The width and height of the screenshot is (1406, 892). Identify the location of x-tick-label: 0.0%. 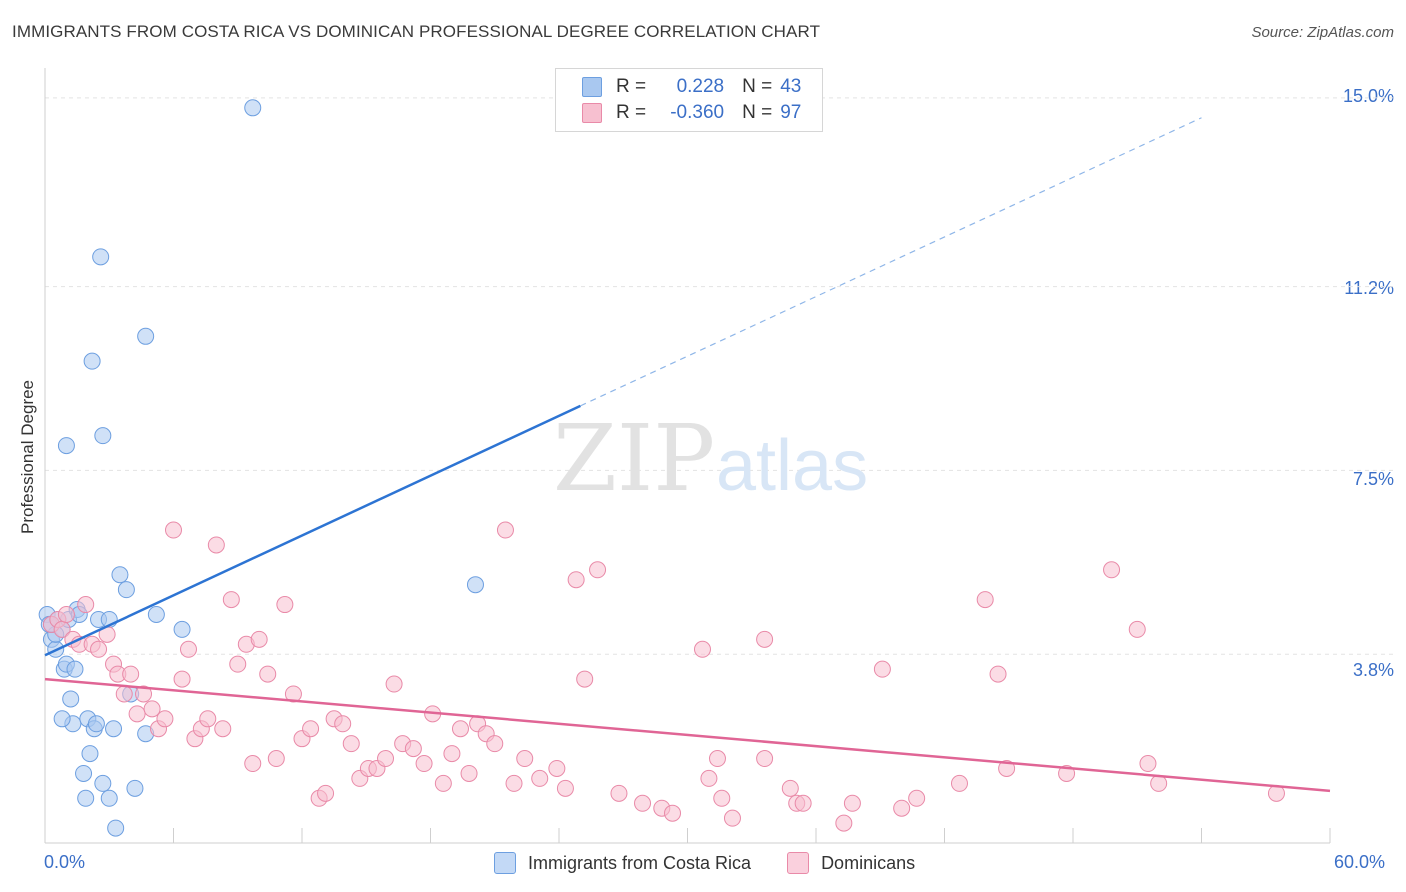
(65, 862).